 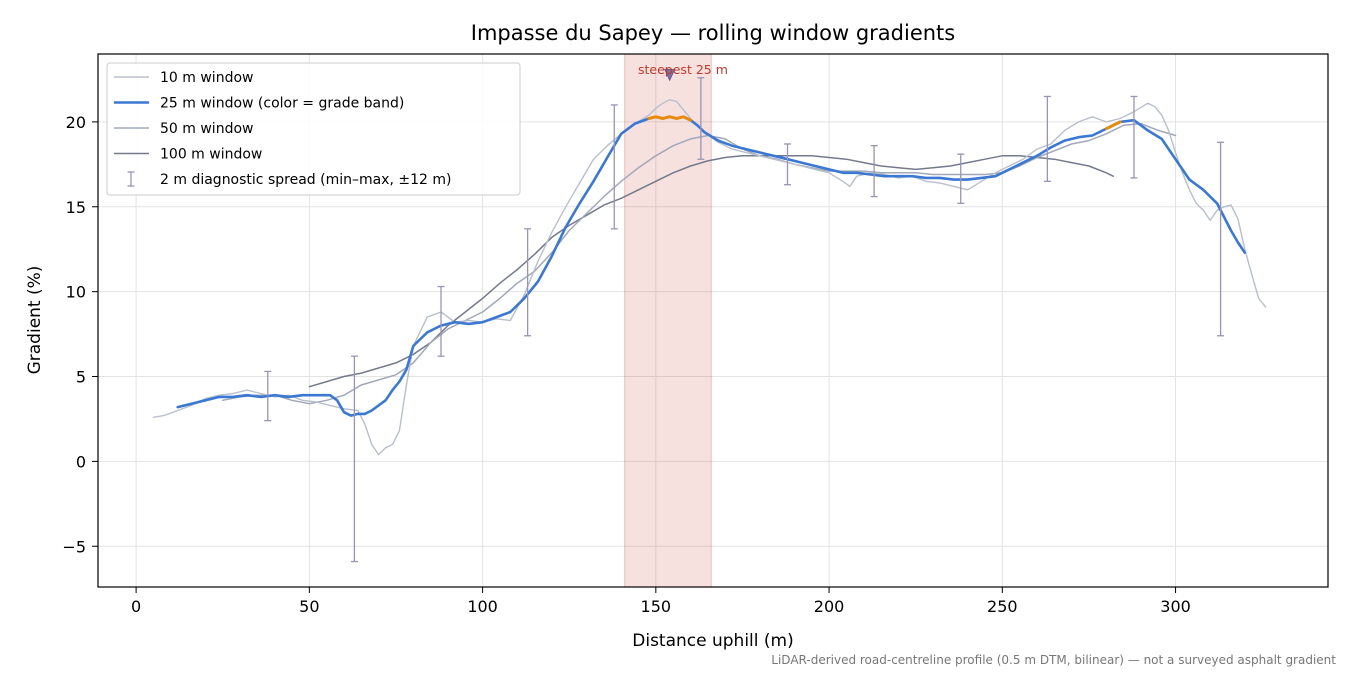 I want to click on steepest-band, so click(x=668, y=320).